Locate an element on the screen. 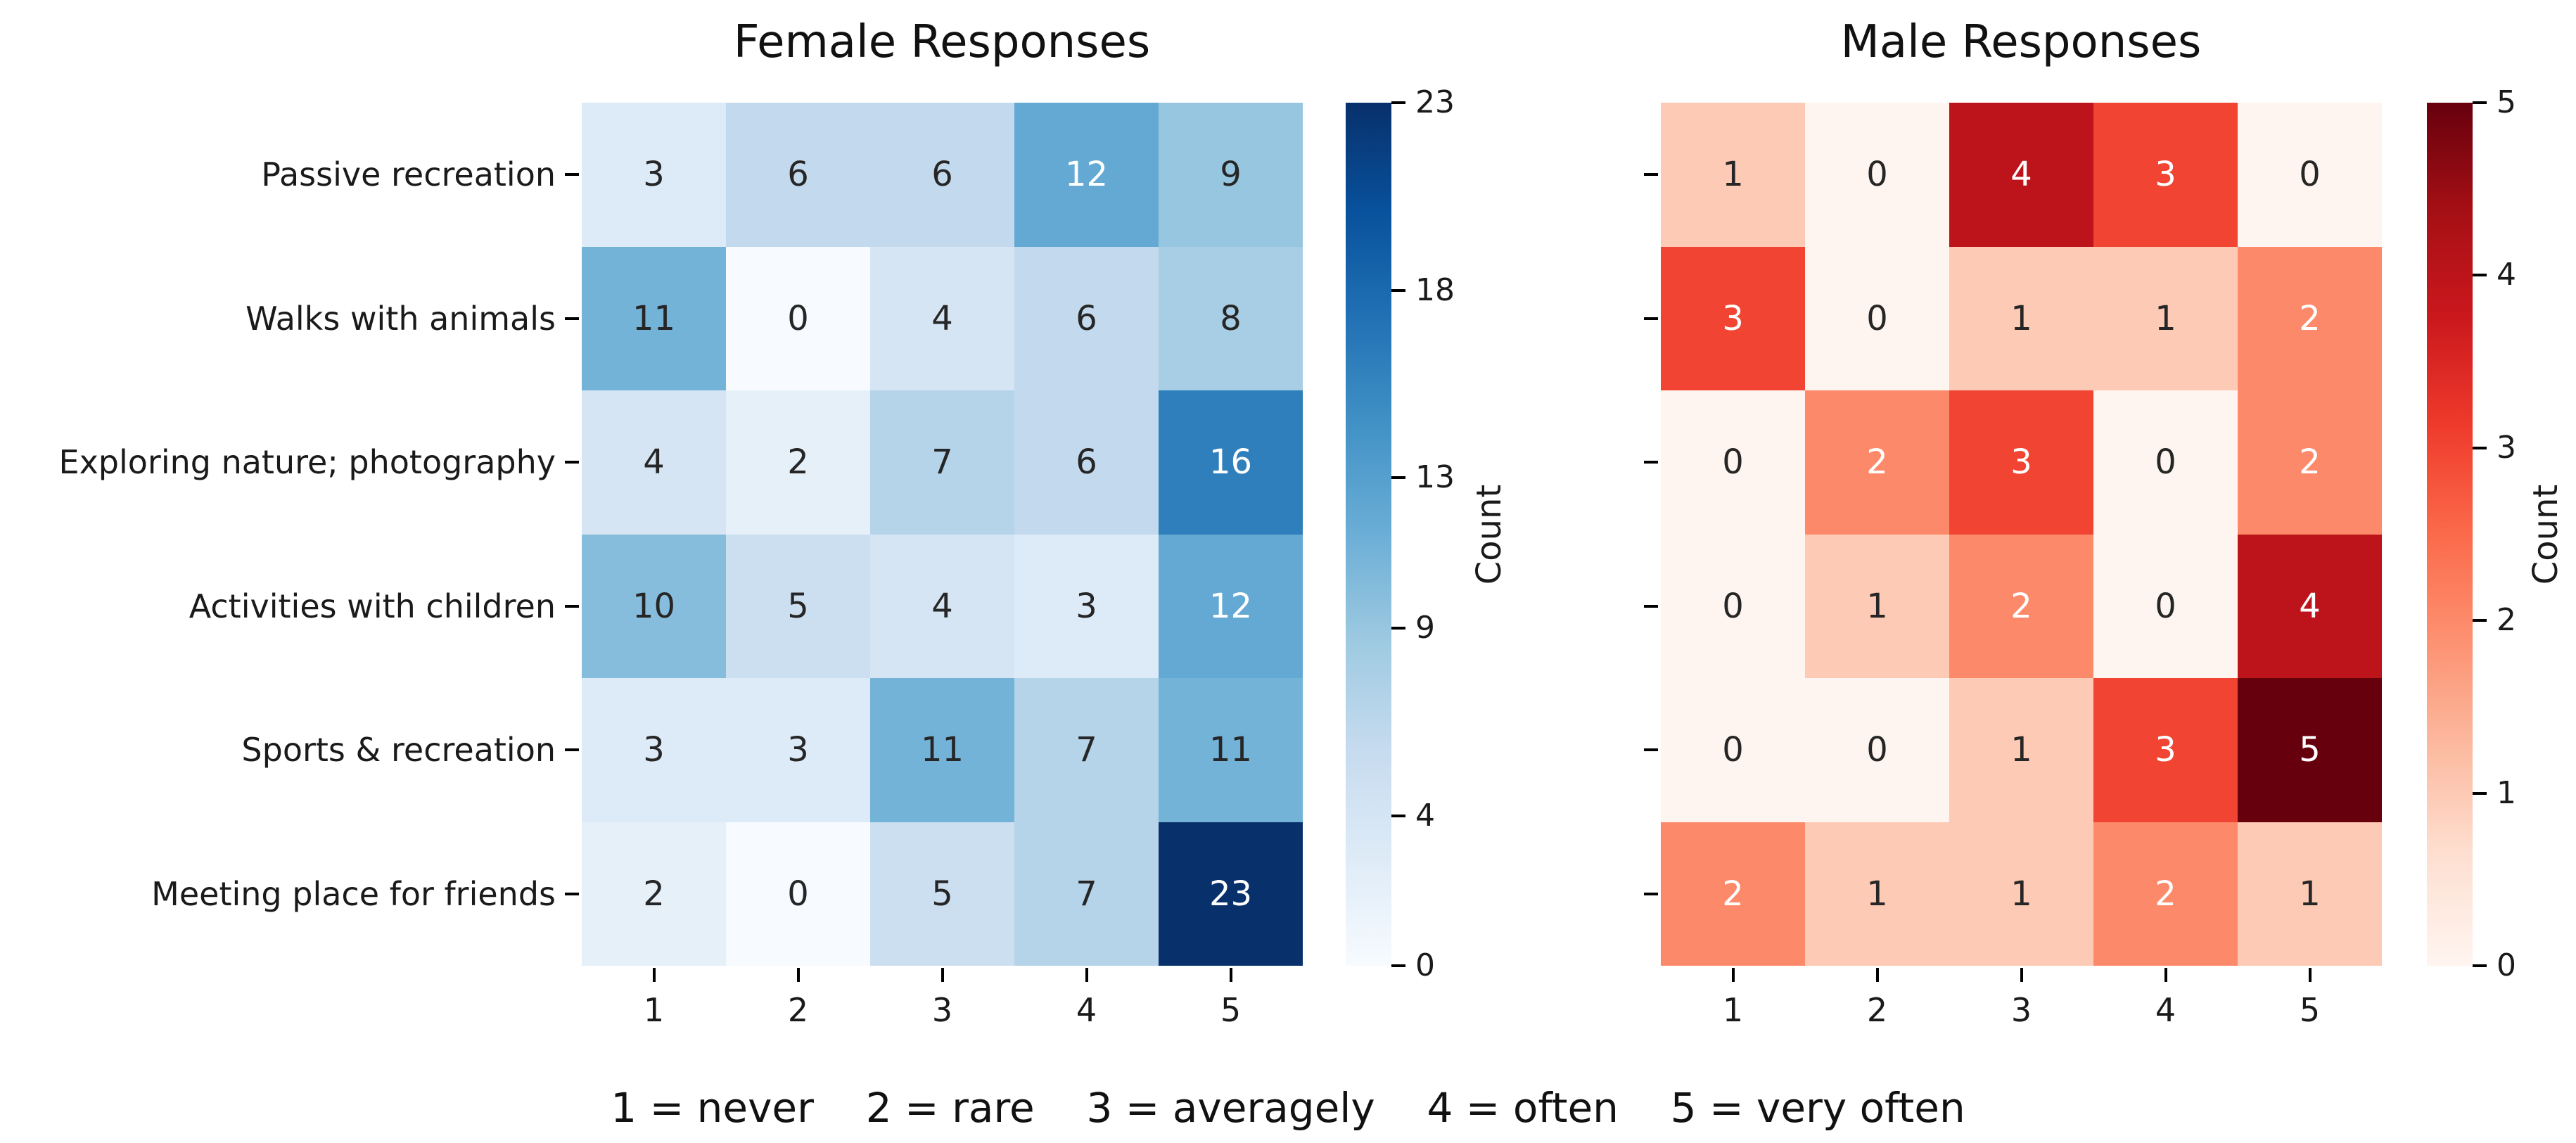  colorbar-tick-label: 5 is located at coordinates (2506, 102).